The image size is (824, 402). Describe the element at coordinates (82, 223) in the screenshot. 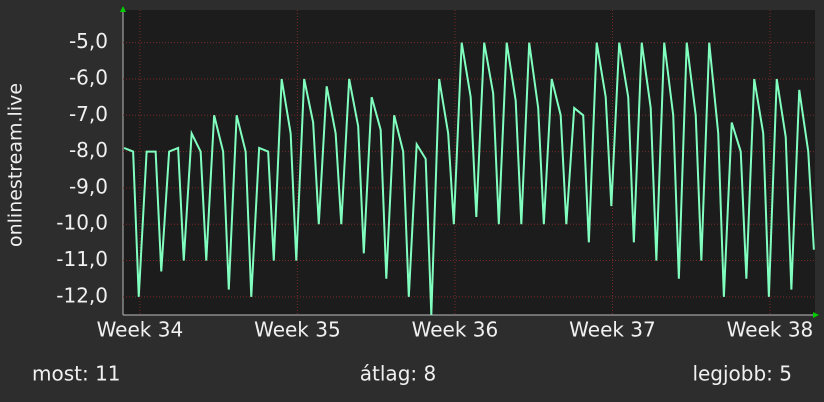

I see `y-tick-label: -10,0` at that location.